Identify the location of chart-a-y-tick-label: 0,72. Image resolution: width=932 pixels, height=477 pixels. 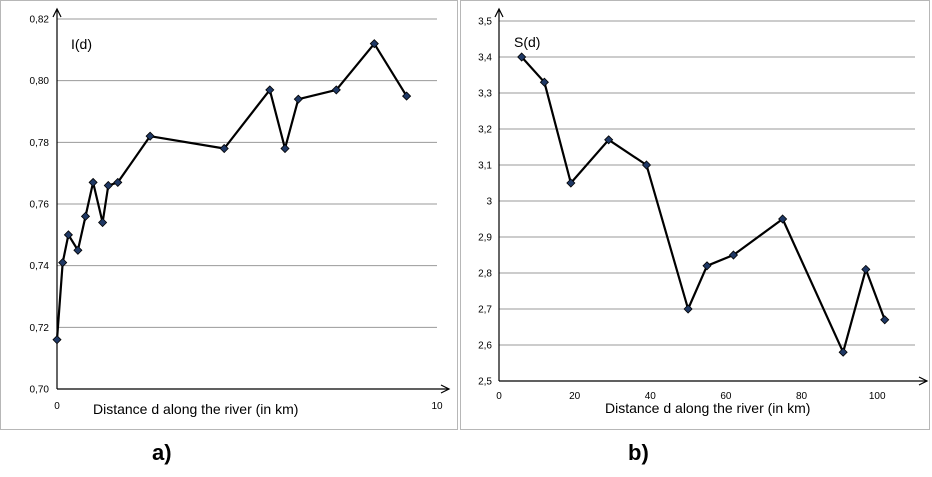
(40, 328).